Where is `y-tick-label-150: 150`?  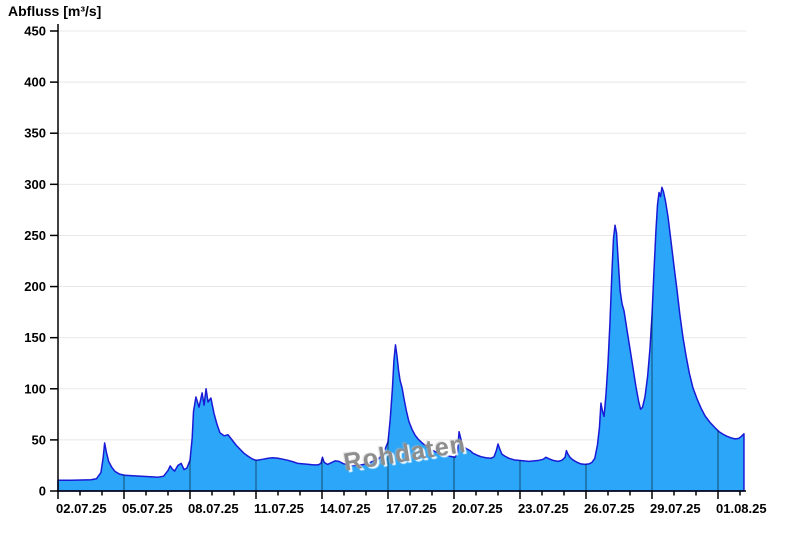
y-tick-label-150: 150 is located at coordinates (35, 337).